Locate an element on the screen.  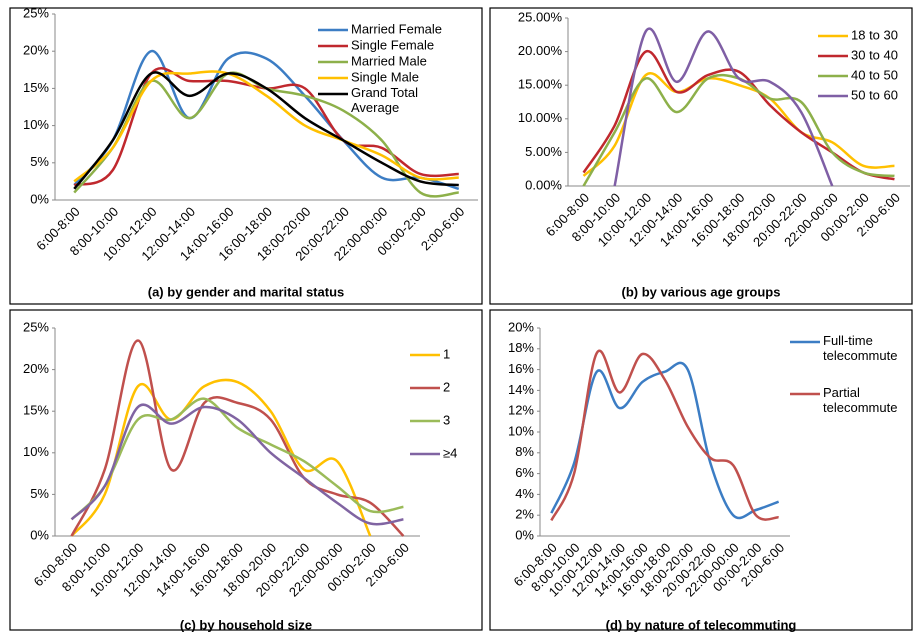
y-tick-label: 10.00% is located at coordinates (540, 117).